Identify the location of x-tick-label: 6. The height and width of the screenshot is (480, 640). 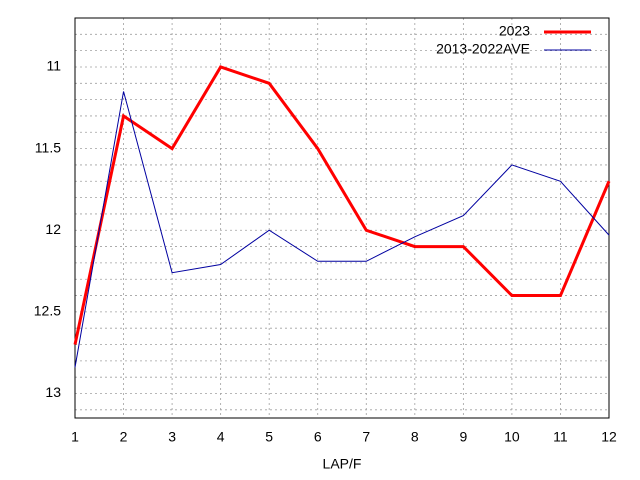
(318, 437).